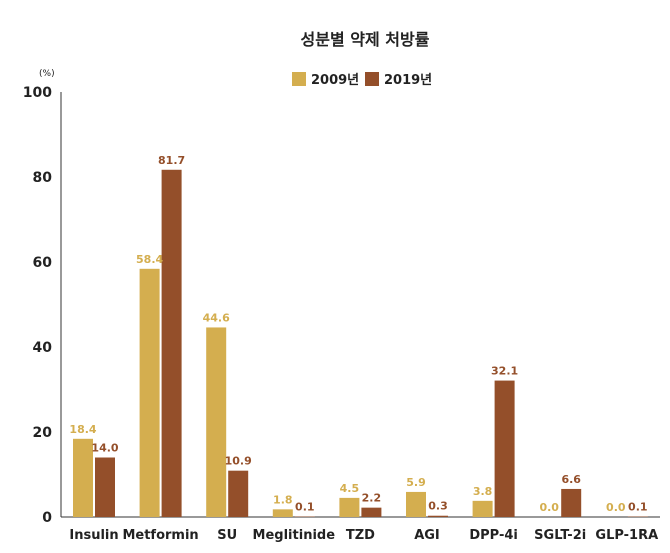 Image resolution: width=670 pixels, height=553 pixels. Describe the element at coordinates (571, 502) in the screenshot. I see `bar-sglt-2i-2019` at that location.